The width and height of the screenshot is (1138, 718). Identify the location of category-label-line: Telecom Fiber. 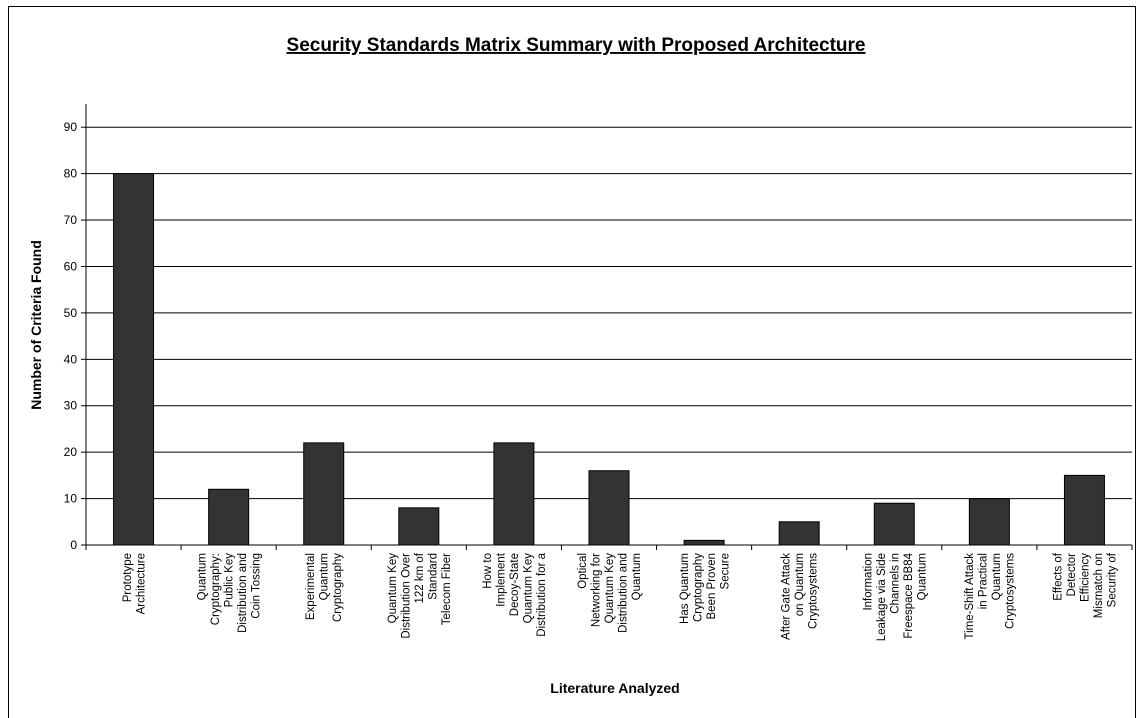
(447, 589).